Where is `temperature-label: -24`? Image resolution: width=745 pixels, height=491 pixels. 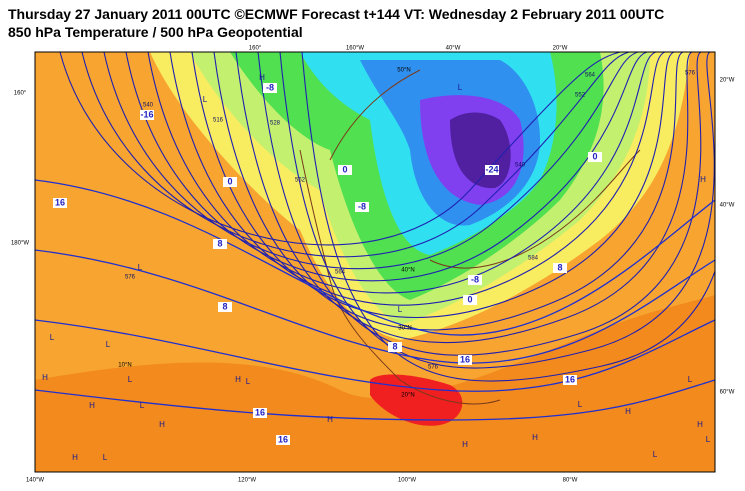
temperature-label: -24 is located at coordinates (491, 169).